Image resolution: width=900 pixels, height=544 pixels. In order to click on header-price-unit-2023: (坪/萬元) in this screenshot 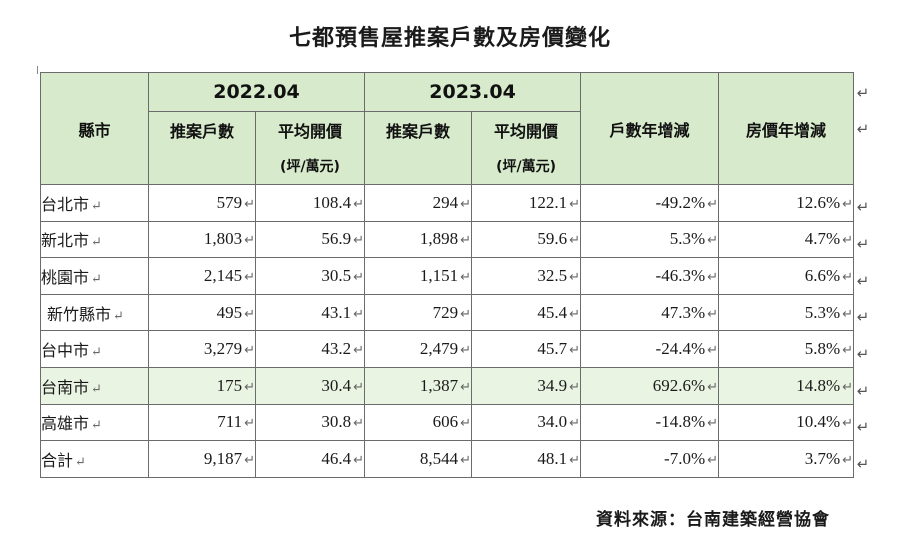, I will do `click(526, 166)`.